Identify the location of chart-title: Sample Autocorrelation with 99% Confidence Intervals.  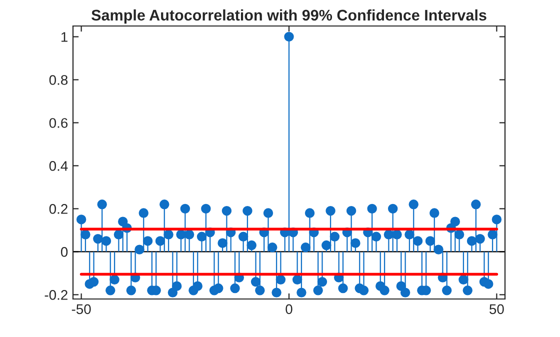
(289, 16).